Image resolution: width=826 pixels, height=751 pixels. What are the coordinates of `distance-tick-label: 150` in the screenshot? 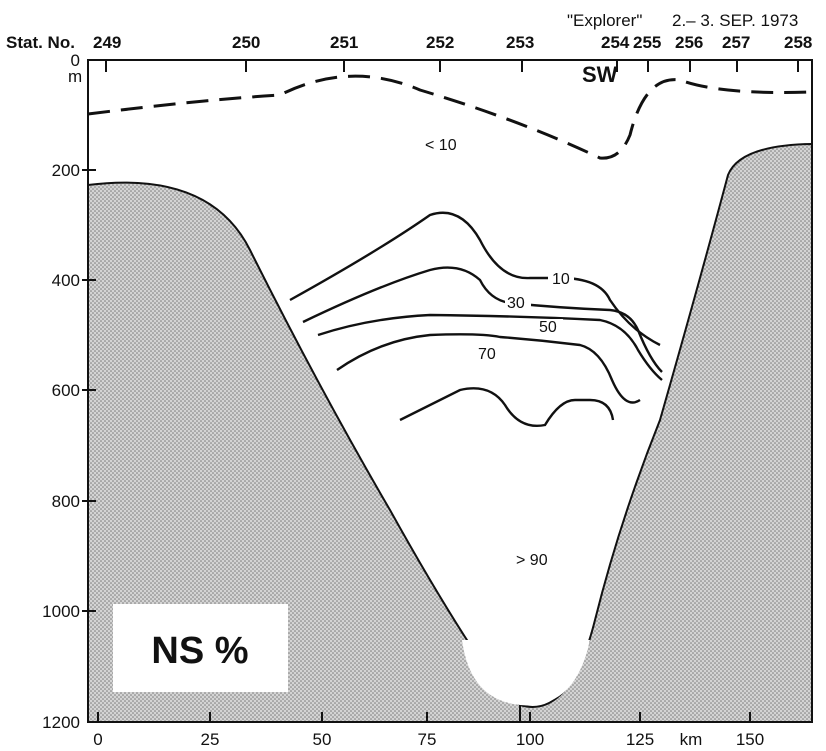 It's located at (750, 739).